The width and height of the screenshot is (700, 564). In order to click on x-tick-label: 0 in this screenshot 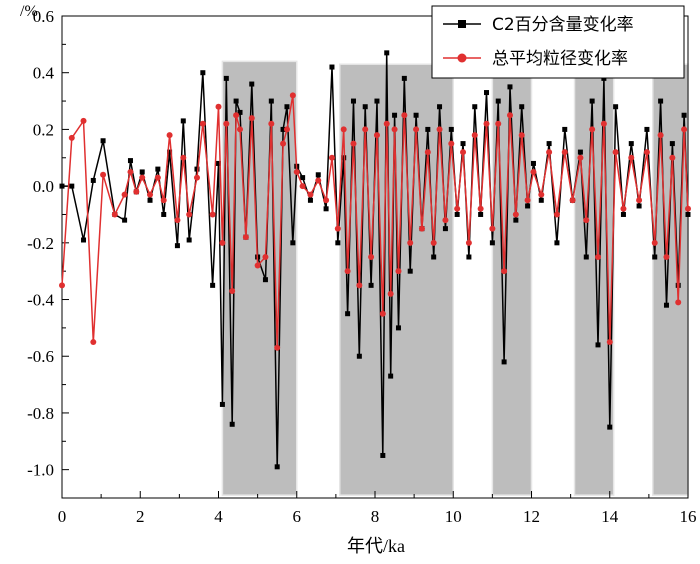, I will do `click(62, 516)`.